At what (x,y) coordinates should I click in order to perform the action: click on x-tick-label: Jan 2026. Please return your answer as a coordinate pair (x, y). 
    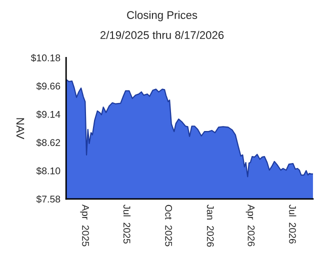
    Looking at the image, I should click on (210, 225).